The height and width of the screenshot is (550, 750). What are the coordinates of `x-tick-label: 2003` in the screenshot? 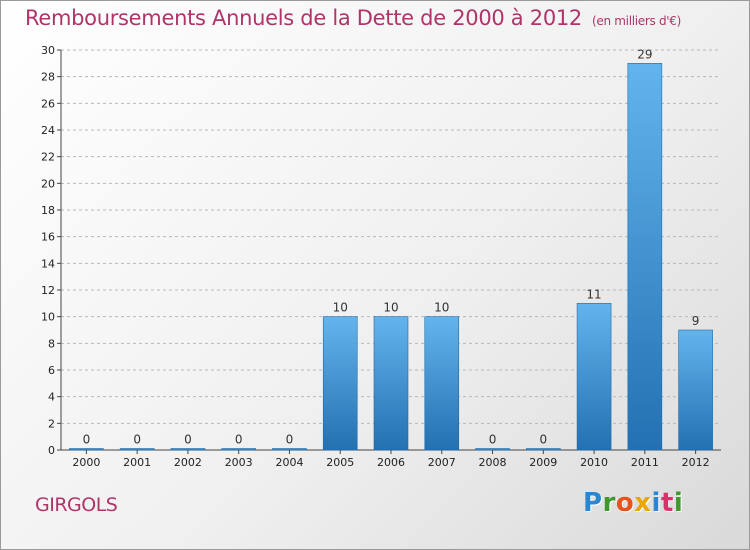 It's located at (239, 462).